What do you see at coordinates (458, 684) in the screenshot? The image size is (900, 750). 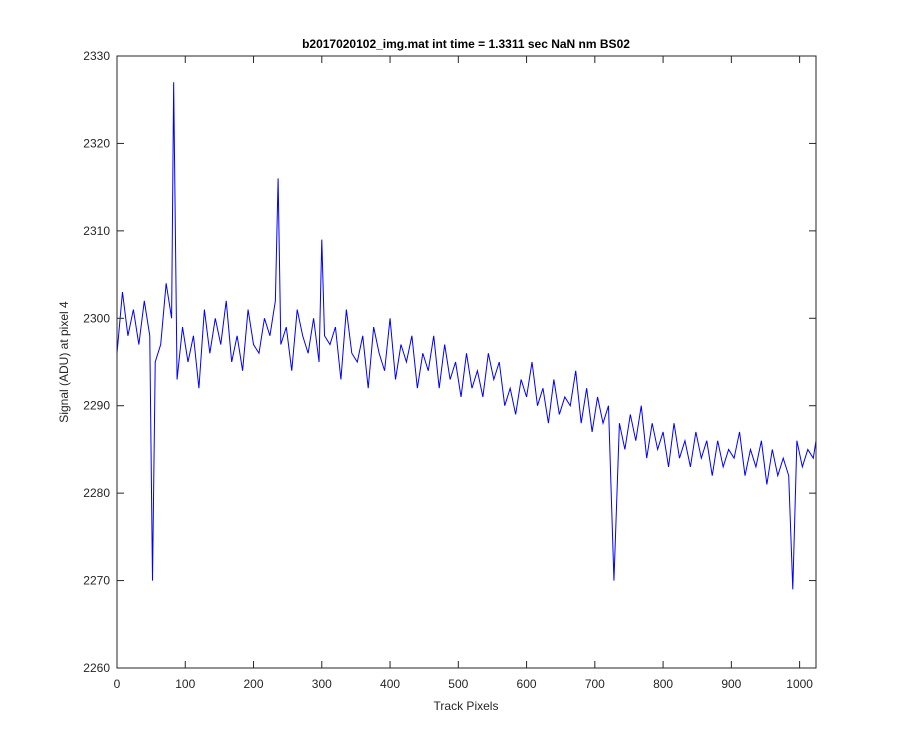 I see `x-tick-label-5: 500` at bounding box center [458, 684].